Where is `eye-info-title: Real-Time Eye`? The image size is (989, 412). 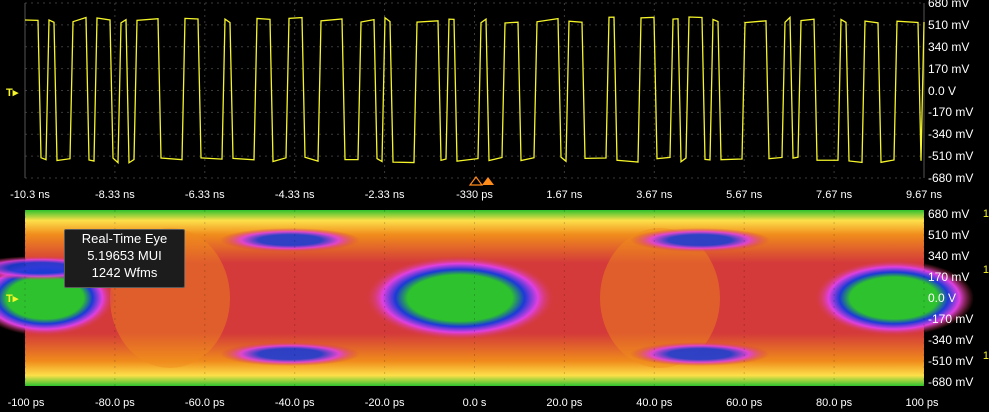 eye-info-title: Real-Time Eye is located at coordinates (124, 238).